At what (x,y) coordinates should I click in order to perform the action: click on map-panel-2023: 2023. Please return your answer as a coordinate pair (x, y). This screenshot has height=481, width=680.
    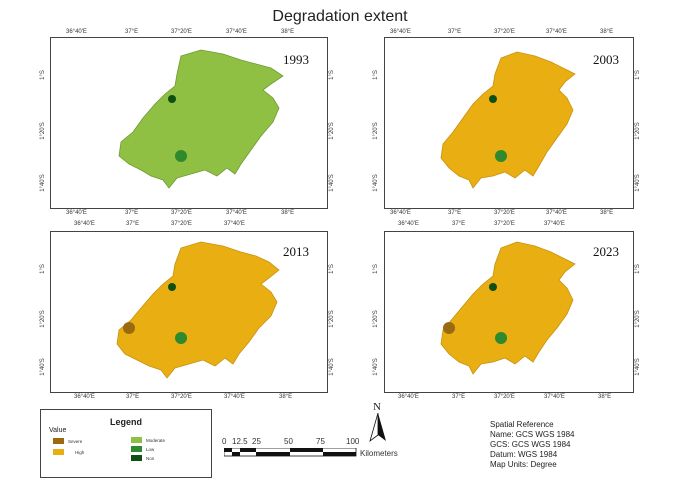
    Looking at the image, I should click on (509, 312).